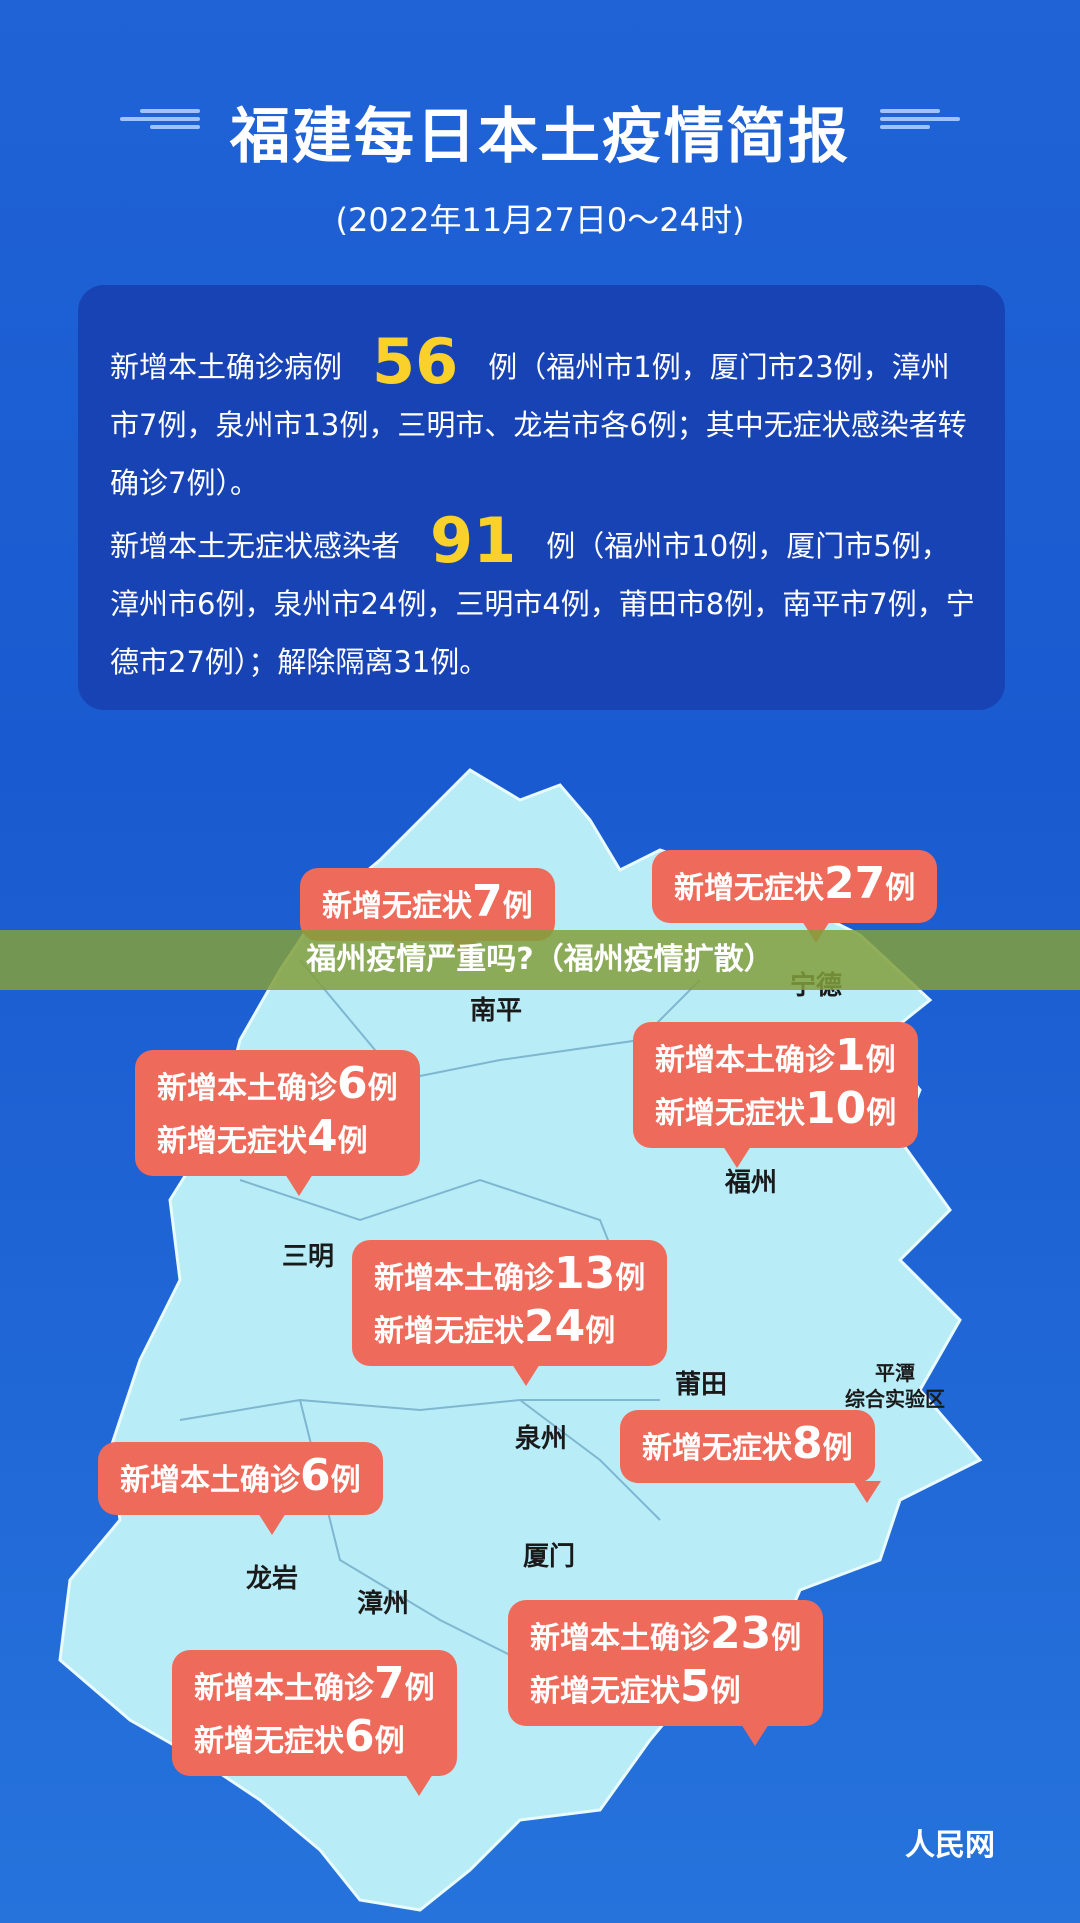  What do you see at coordinates (314, 1723) in the screenshot?
I see `zhangzhou-bubble: 新增本土确诊7例 新增无症状6例` at bounding box center [314, 1723].